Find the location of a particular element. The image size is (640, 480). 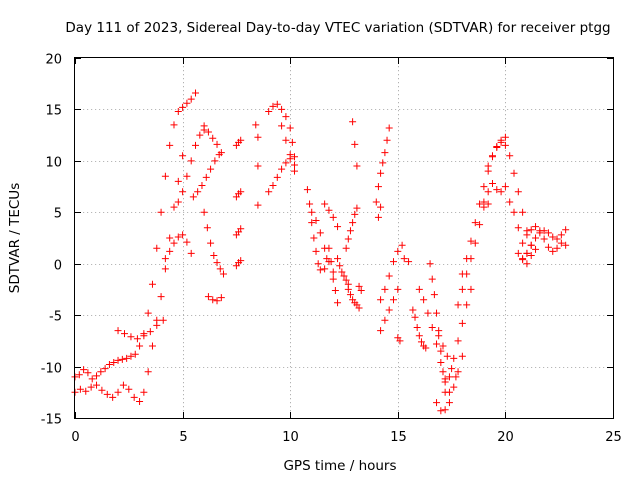

x-tick-label: 25 is located at coordinates (613, 437).